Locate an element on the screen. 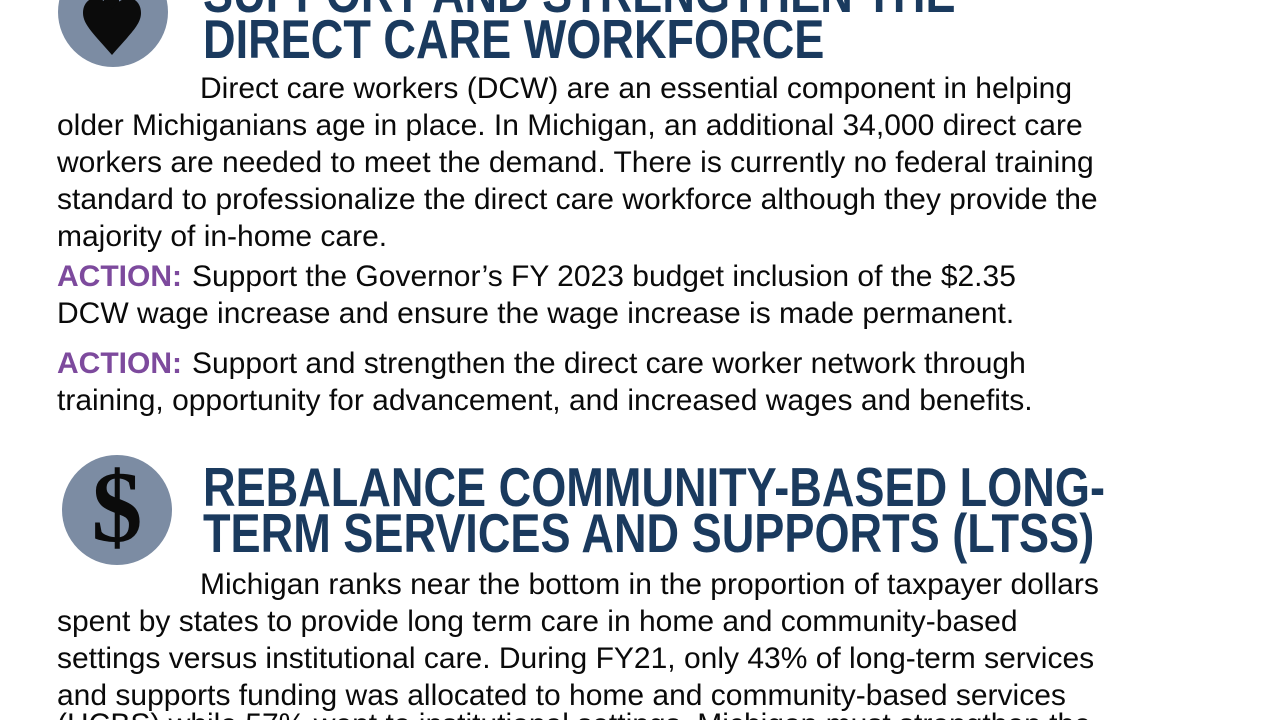 This screenshot has width=1280, height=720. dollar-icon-glyph: $ is located at coordinates (117, 507).